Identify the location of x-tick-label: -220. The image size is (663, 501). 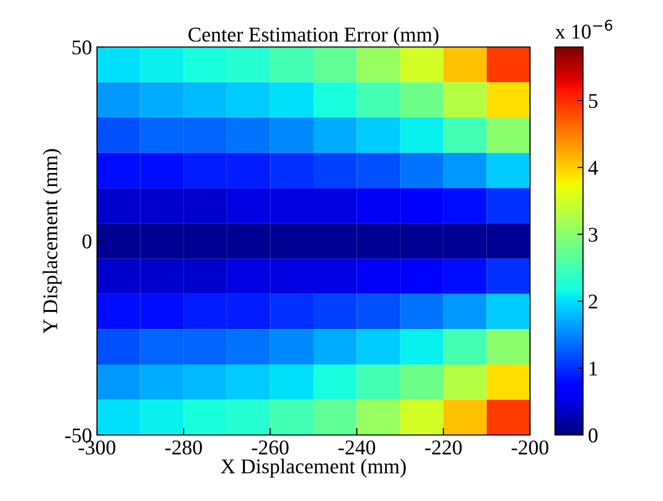
(443, 447).